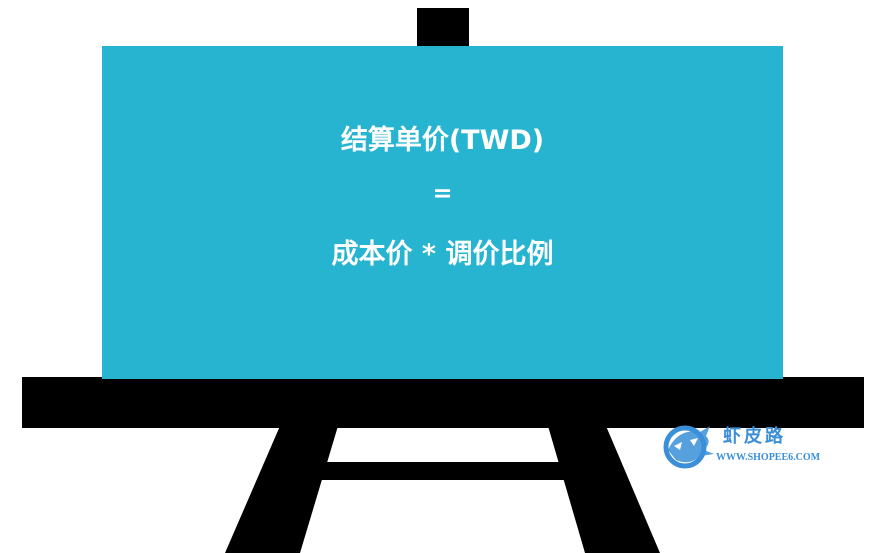 The image size is (891, 553). What do you see at coordinates (688, 447) in the screenshot?
I see `dragon-logo-icon` at bounding box center [688, 447].